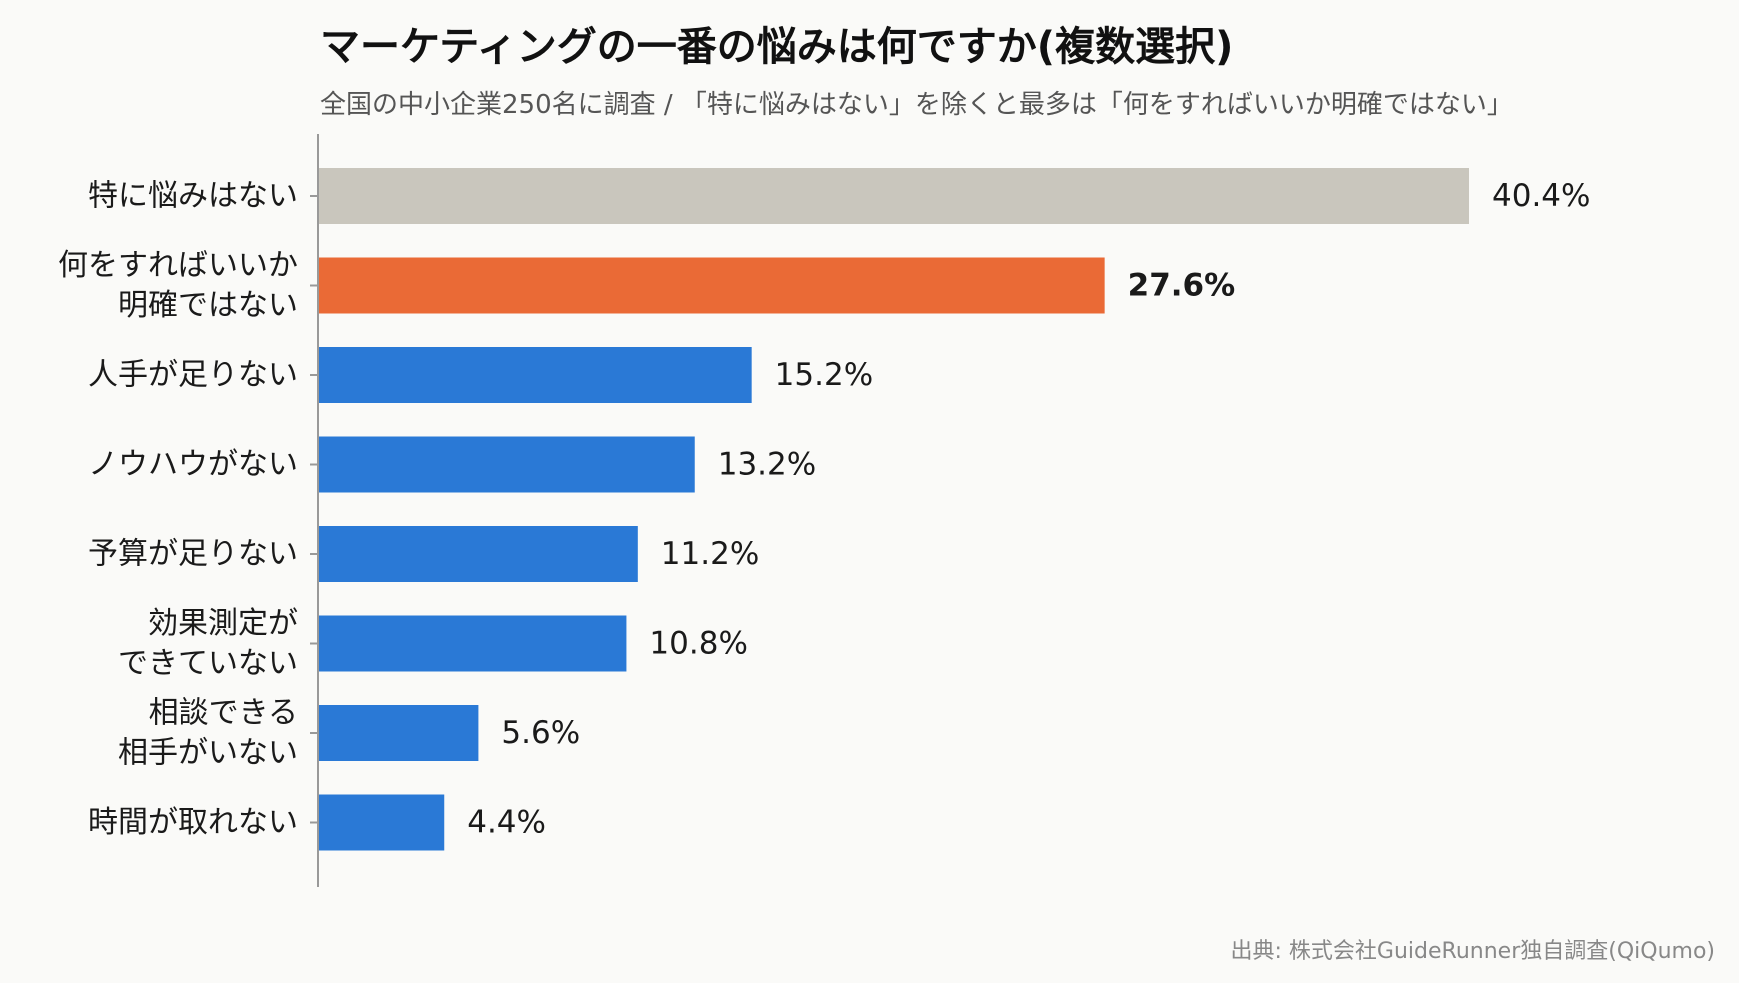 The width and height of the screenshot is (1739, 983). What do you see at coordinates (208, 733) in the screenshot?
I see `category-label: 相談できる相手がいない` at bounding box center [208, 733].